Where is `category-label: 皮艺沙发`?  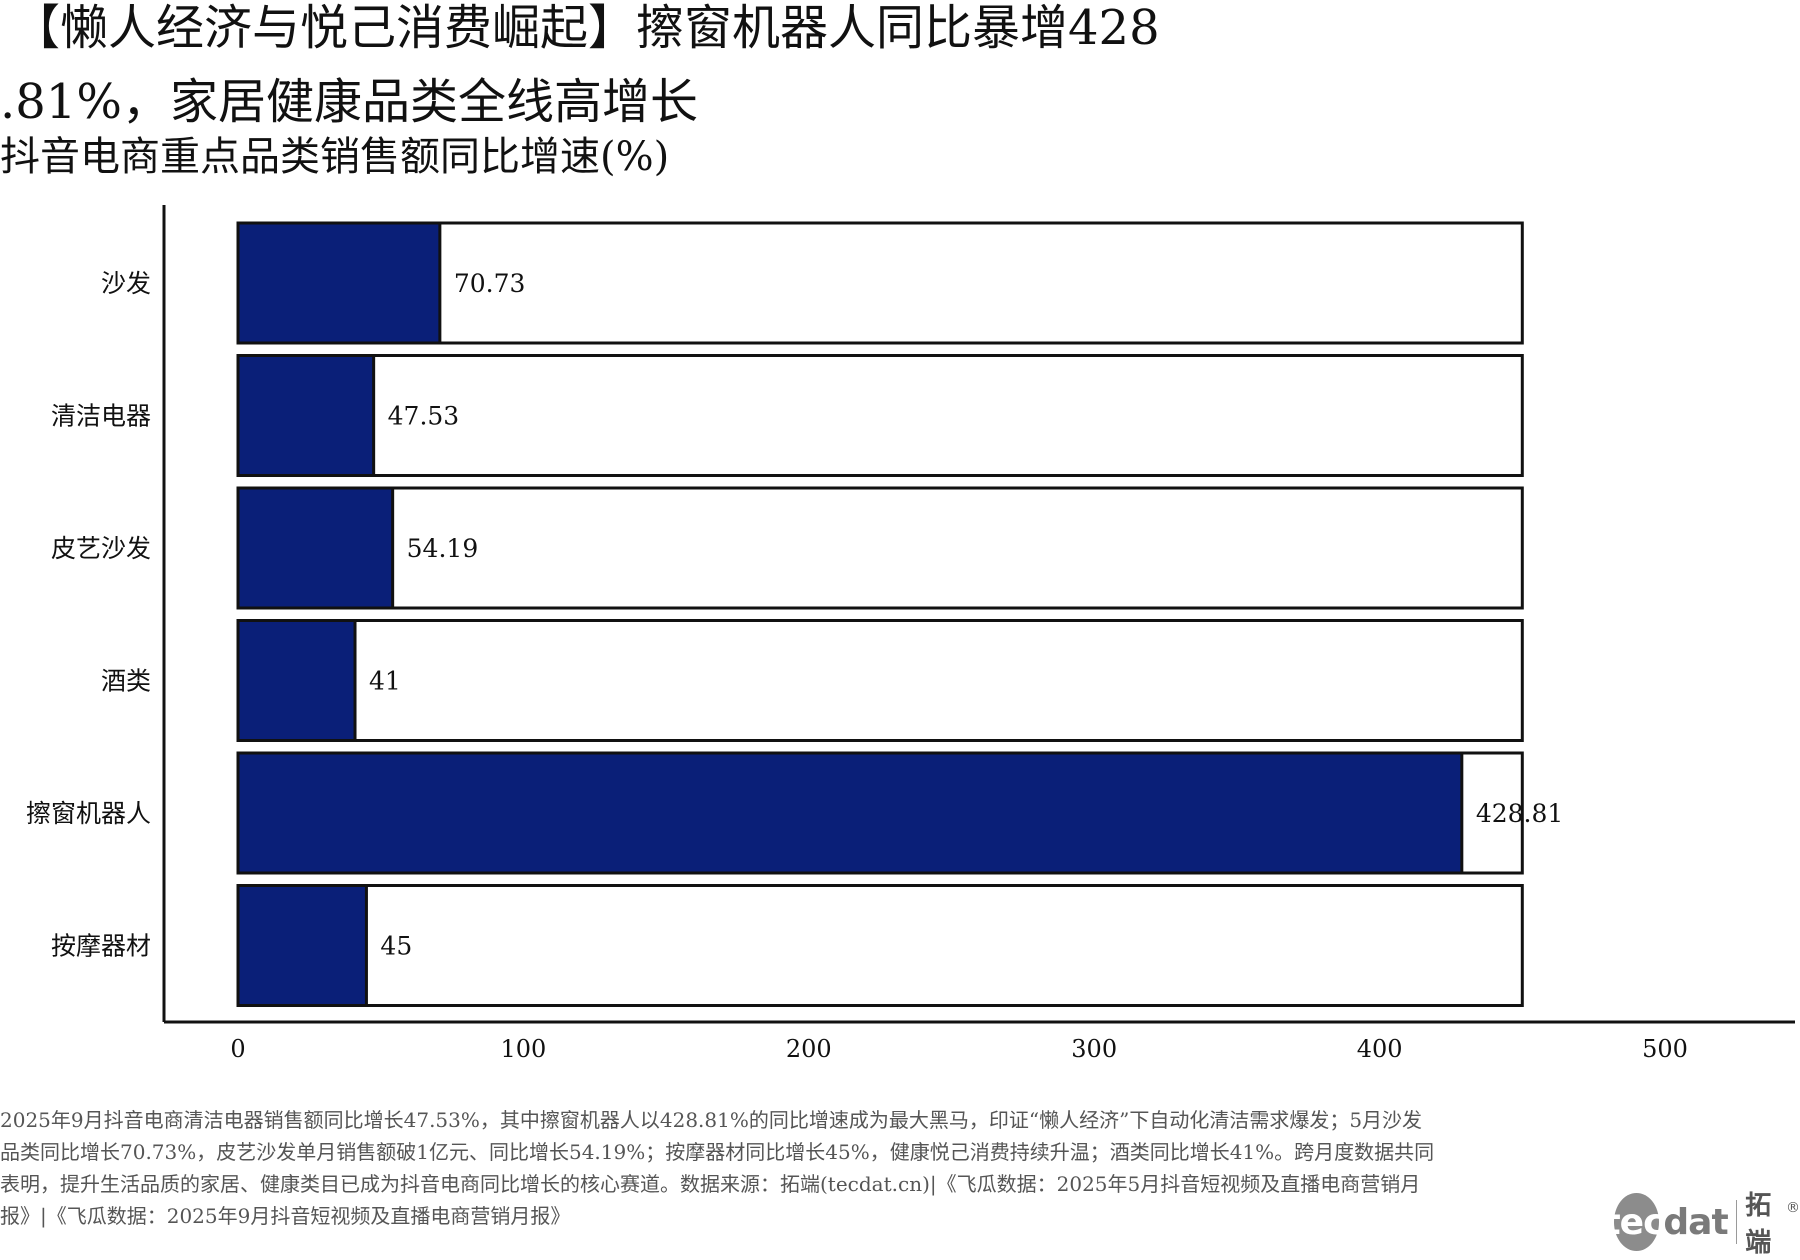
category-label: 皮艺沙发 is located at coordinates (101, 548).